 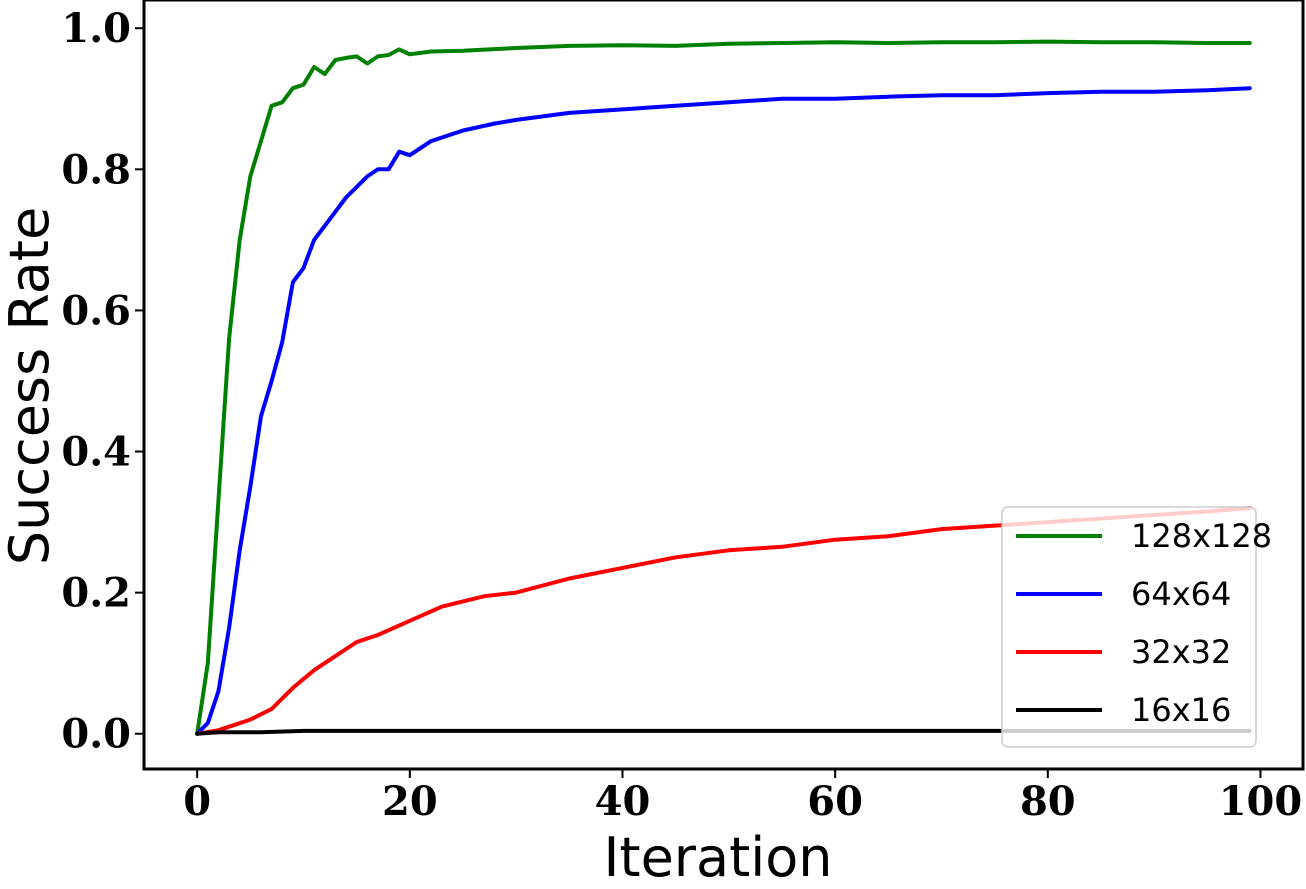 What do you see at coordinates (1048, 801) in the screenshot?
I see `x-tick-label: 80` at bounding box center [1048, 801].